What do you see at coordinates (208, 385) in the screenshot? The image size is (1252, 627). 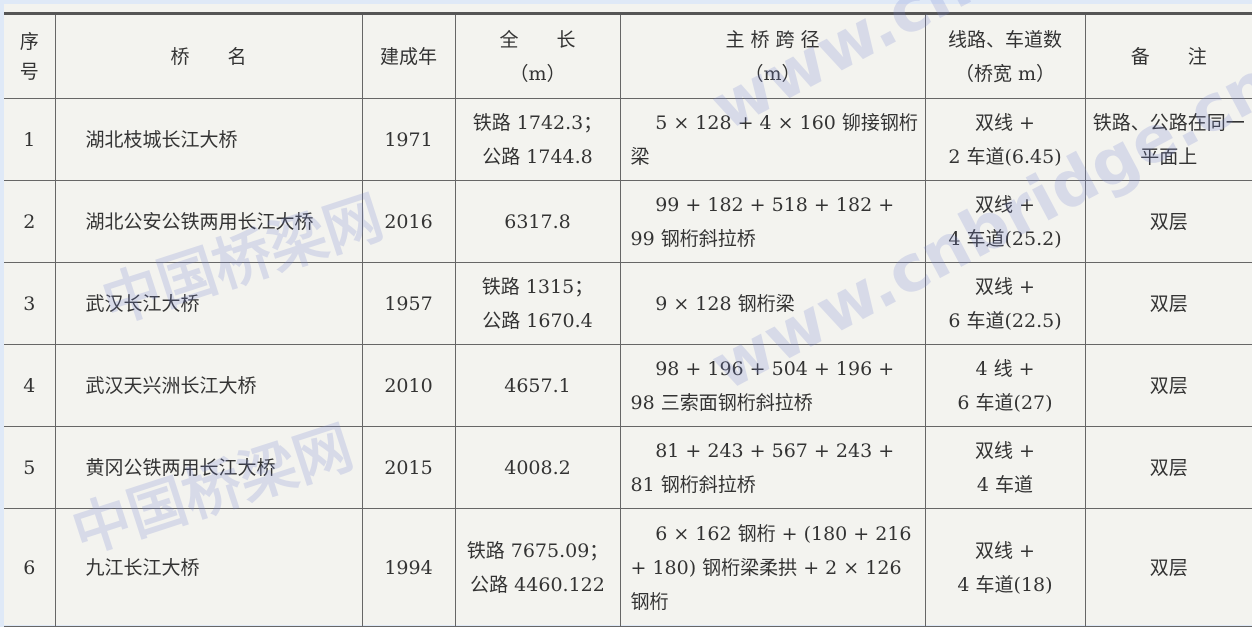 I see `bridge-name-cell: 武汉天兴洲长江大桥` at bounding box center [208, 385].